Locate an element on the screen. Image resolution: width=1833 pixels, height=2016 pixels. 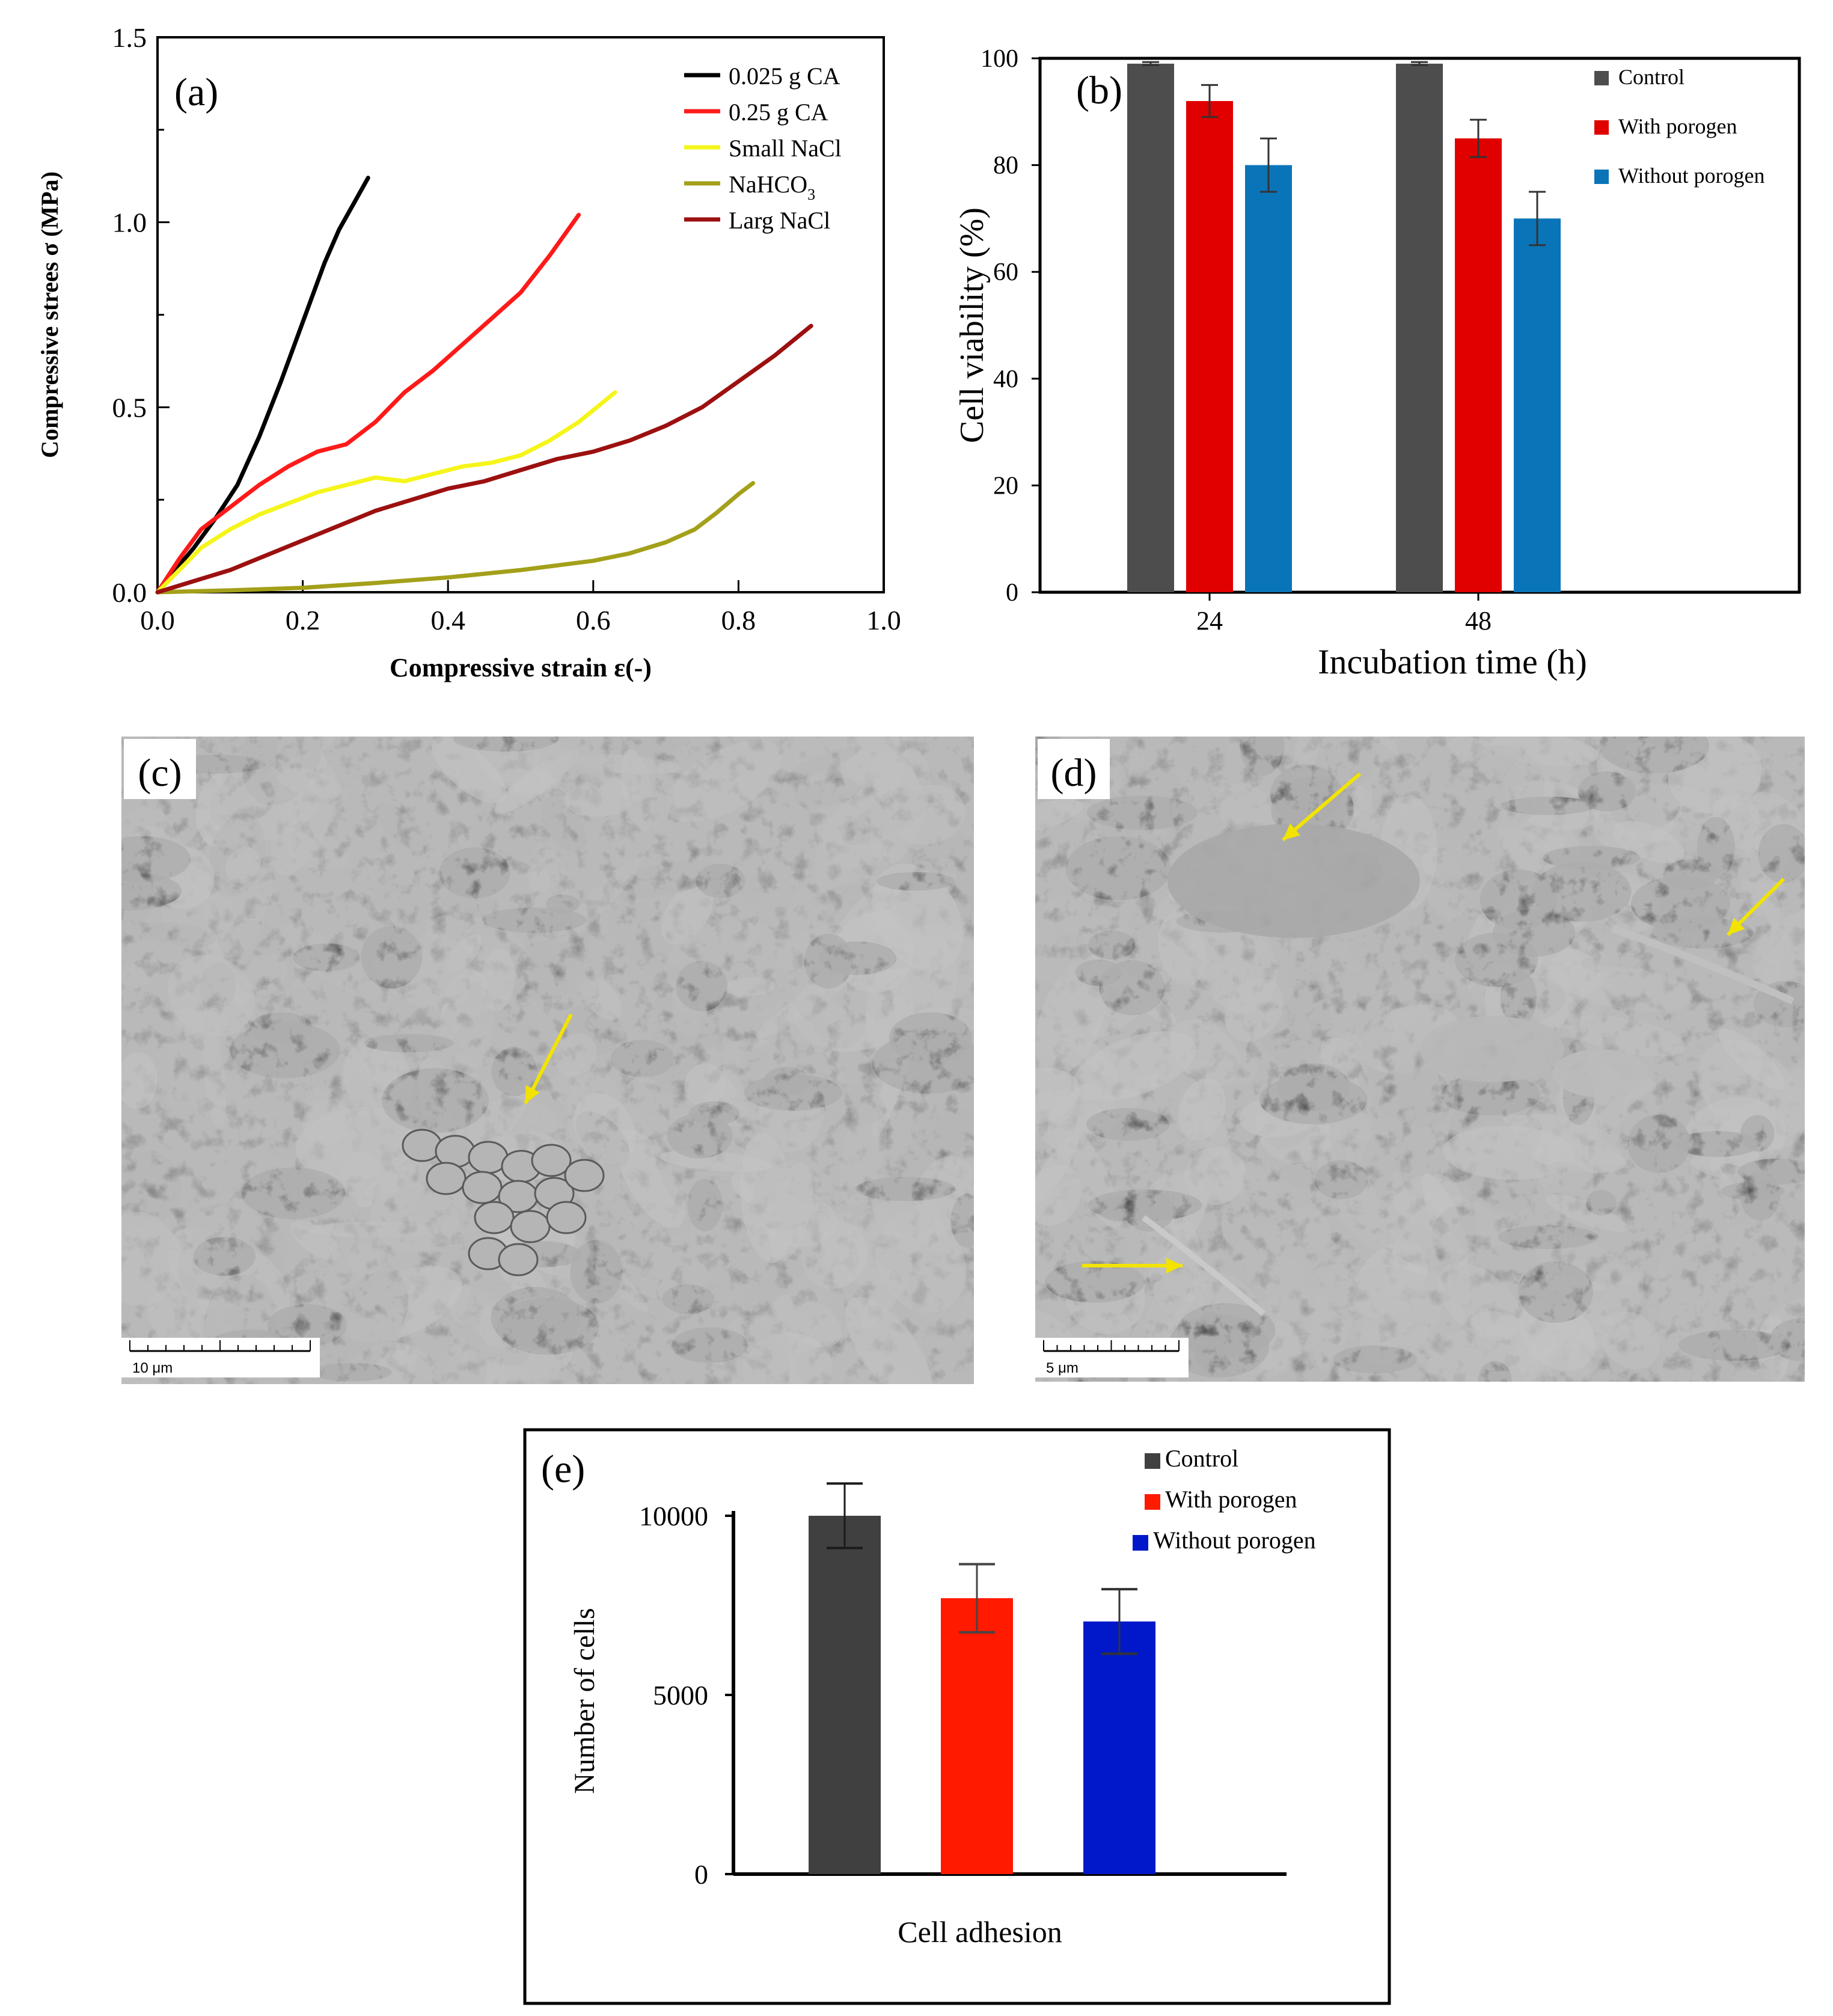
panel-label-a: (a) is located at coordinates (196, 92).